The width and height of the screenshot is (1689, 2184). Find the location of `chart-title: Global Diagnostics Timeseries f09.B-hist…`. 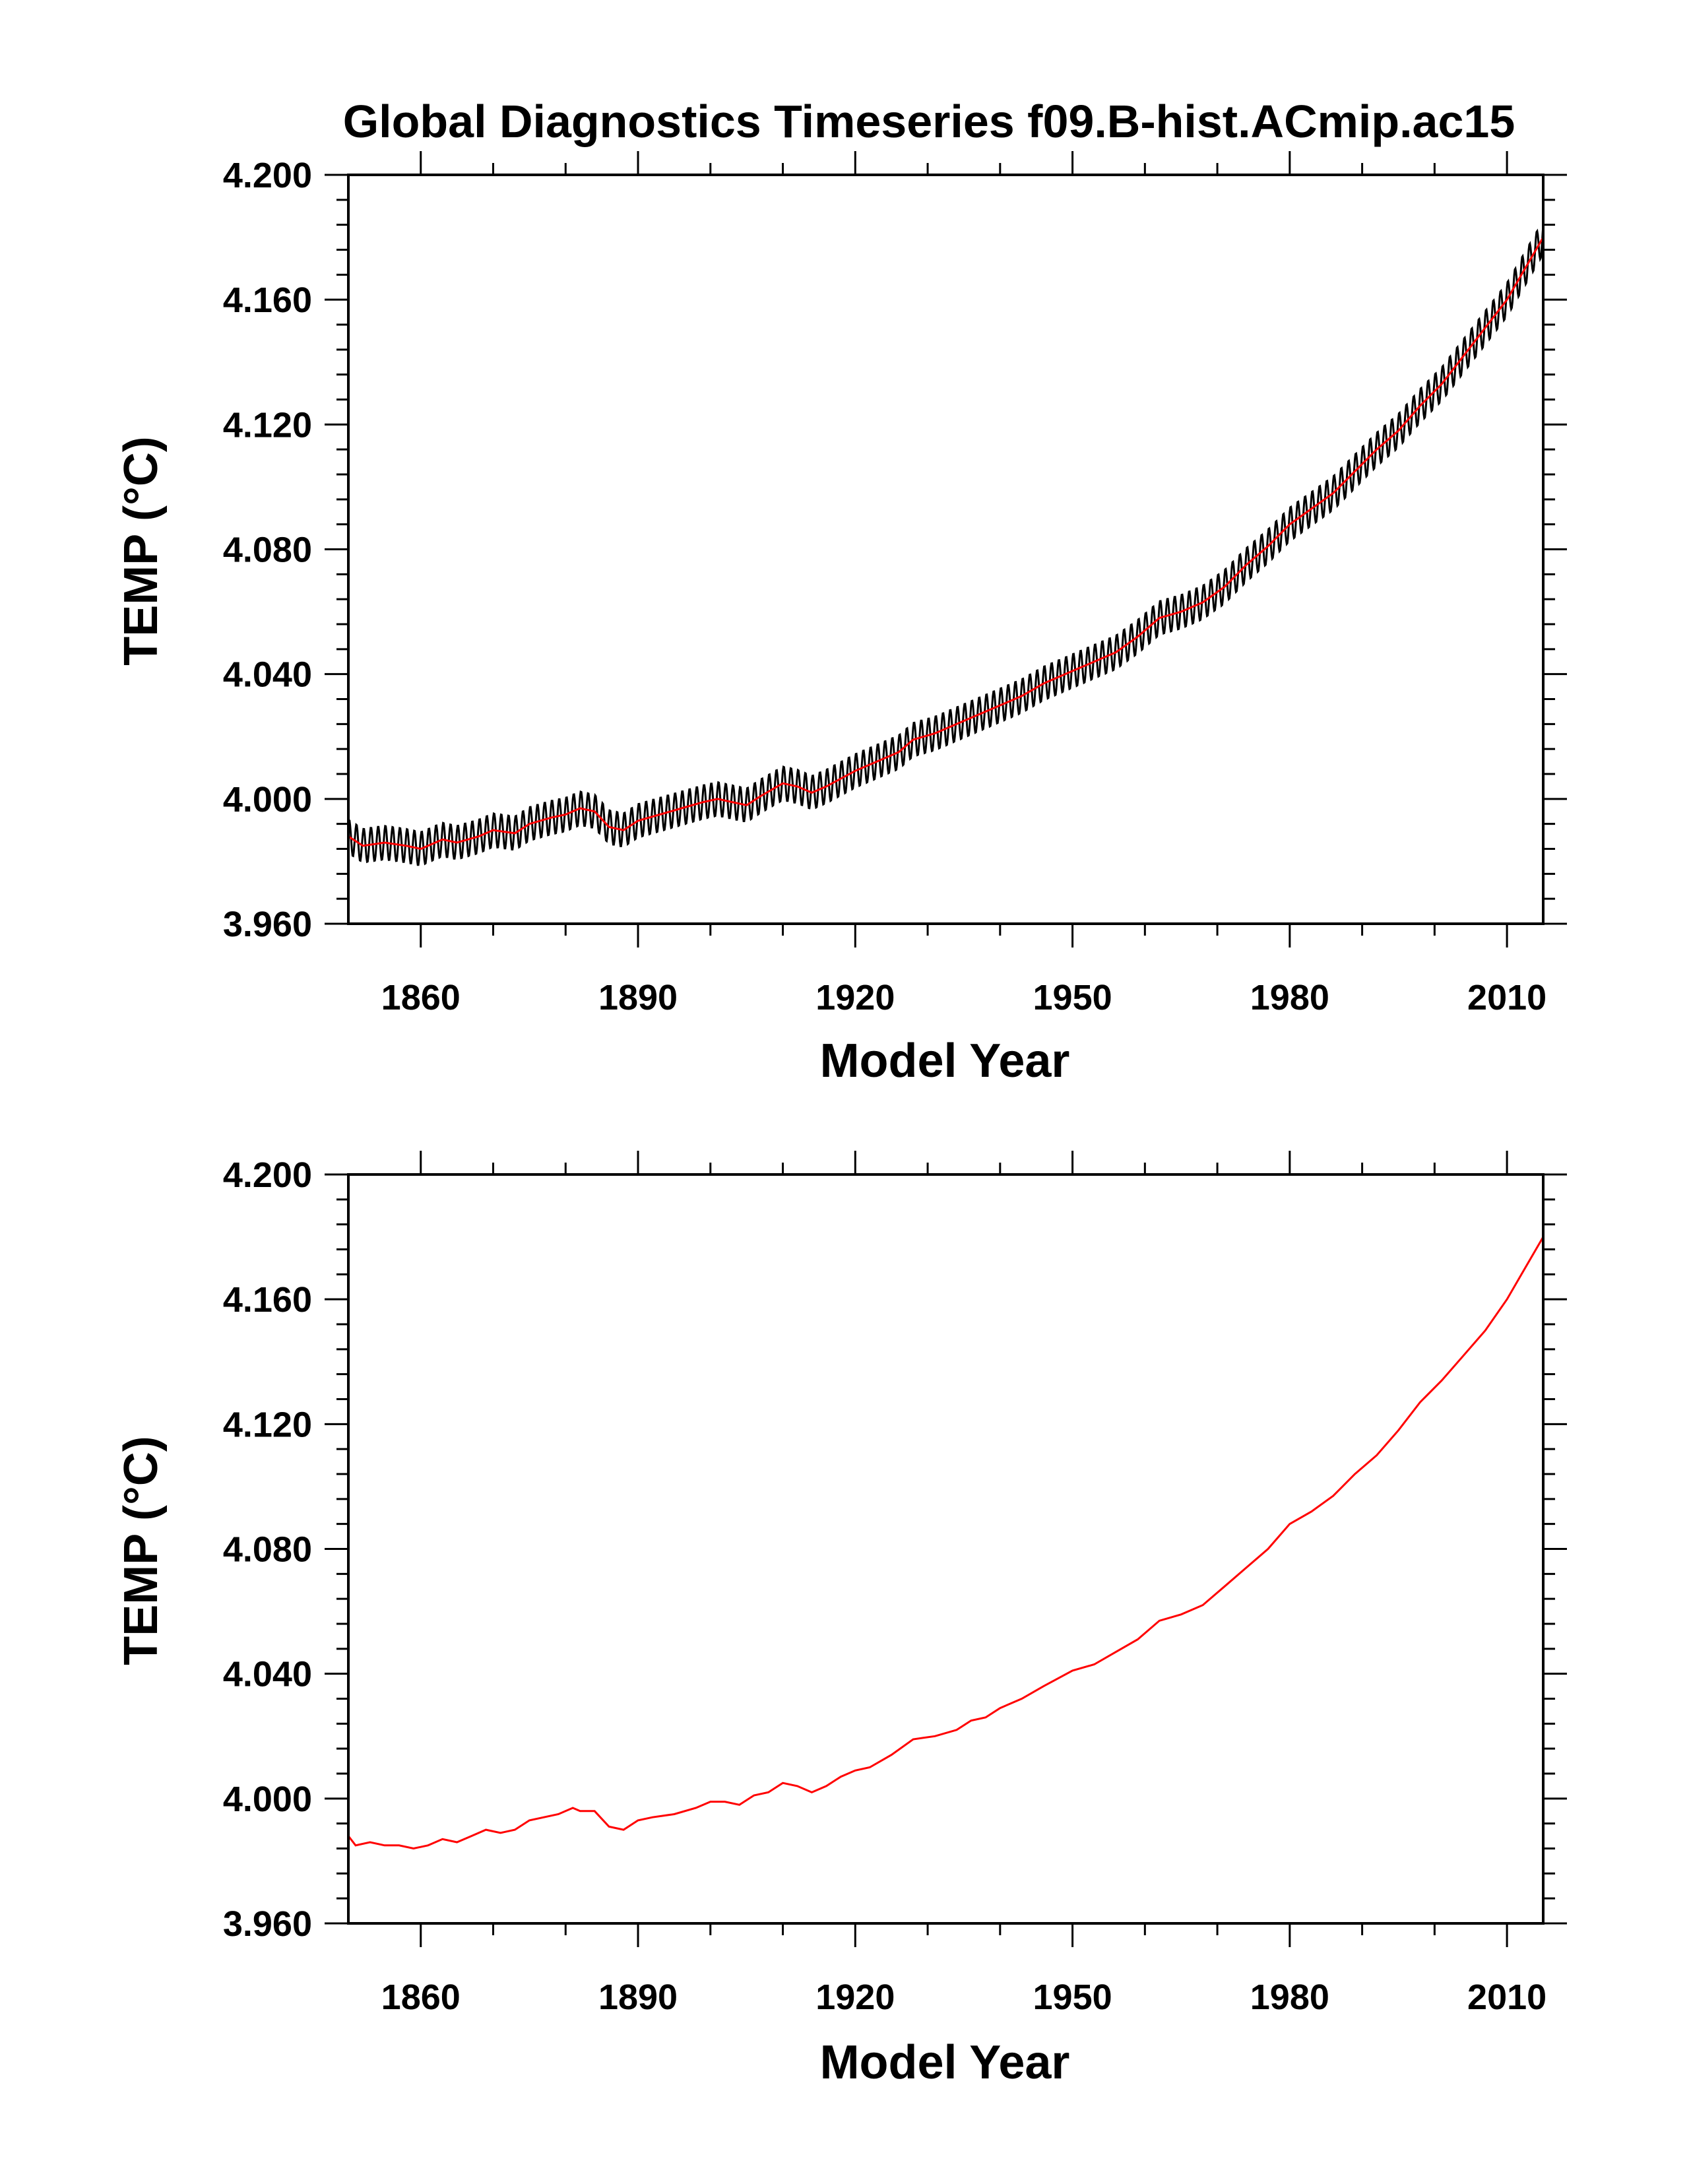

chart-title: Global Diagnostics Timeseries f09.B-hist… is located at coordinates (929, 121).